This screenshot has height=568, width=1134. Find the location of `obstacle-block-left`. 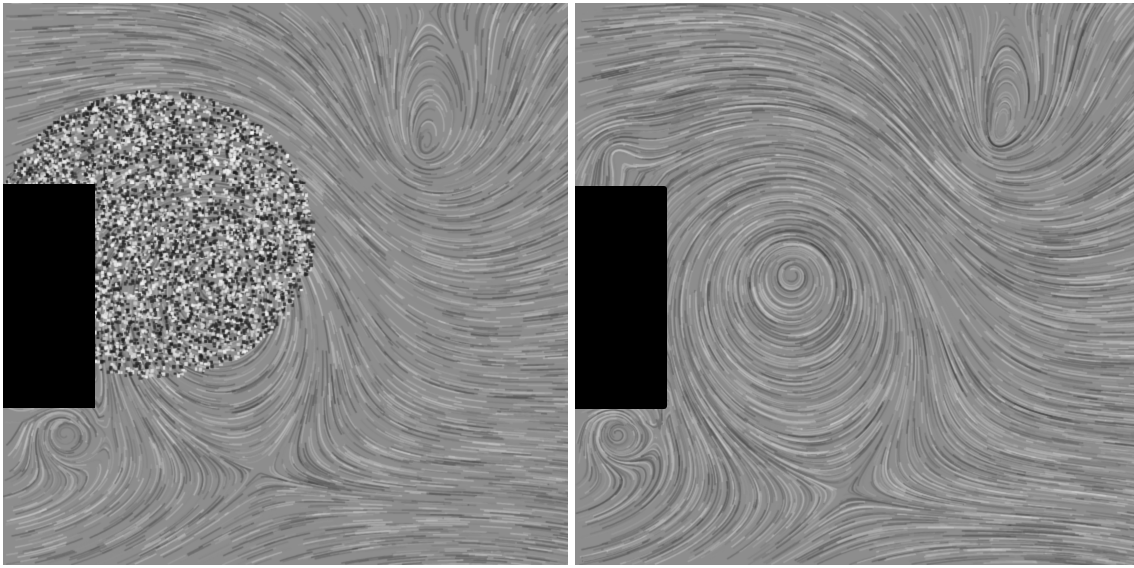

obstacle-block-left is located at coordinates (49, 296).